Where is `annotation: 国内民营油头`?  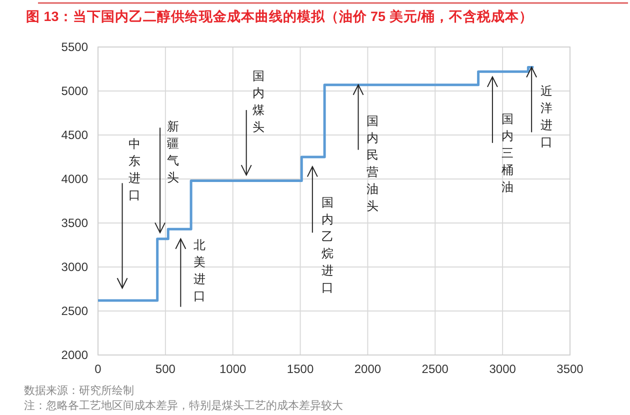
annotation: 国内民营油头 is located at coordinates (372, 163).